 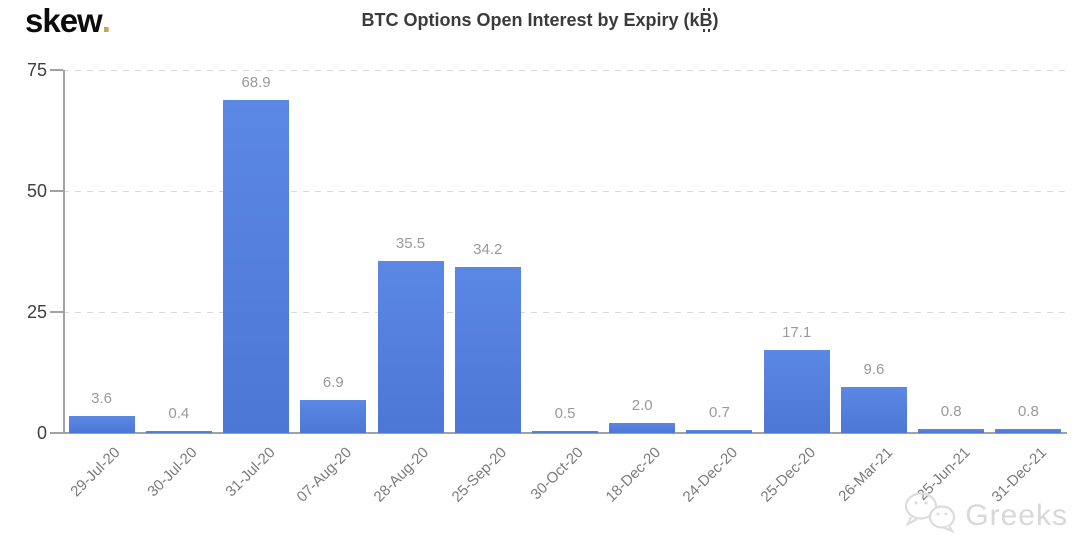 What do you see at coordinates (710, 475) in the screenshot?
I see `x-axis-tick-label: 24-Dec-20` at bounding box center [710, 475].